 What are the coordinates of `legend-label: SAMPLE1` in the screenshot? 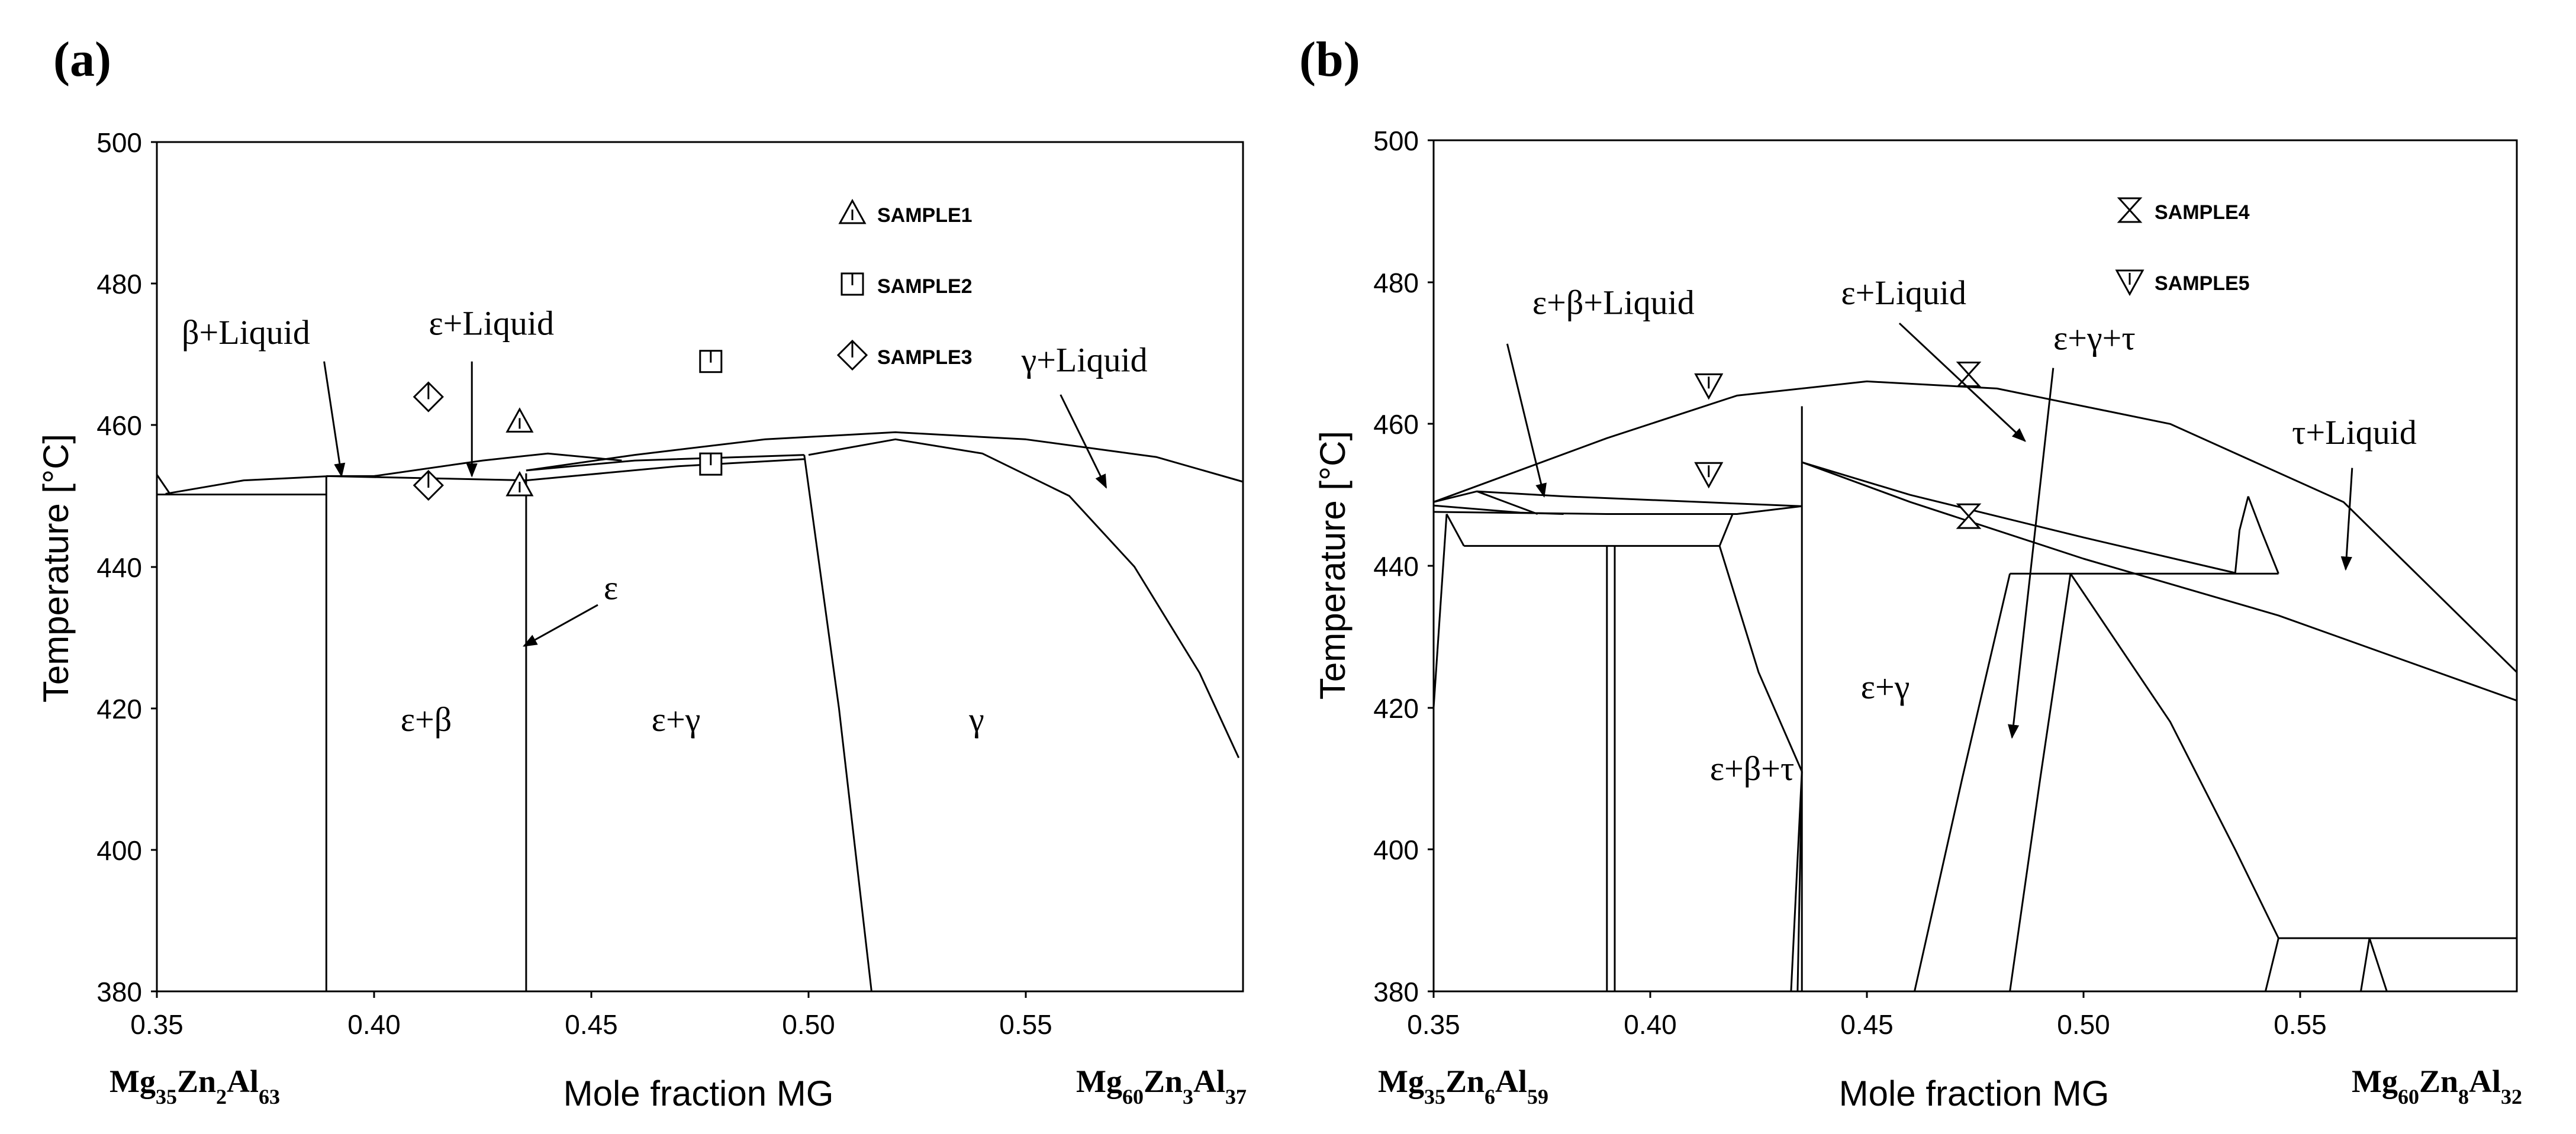 It's located at (925, 215).